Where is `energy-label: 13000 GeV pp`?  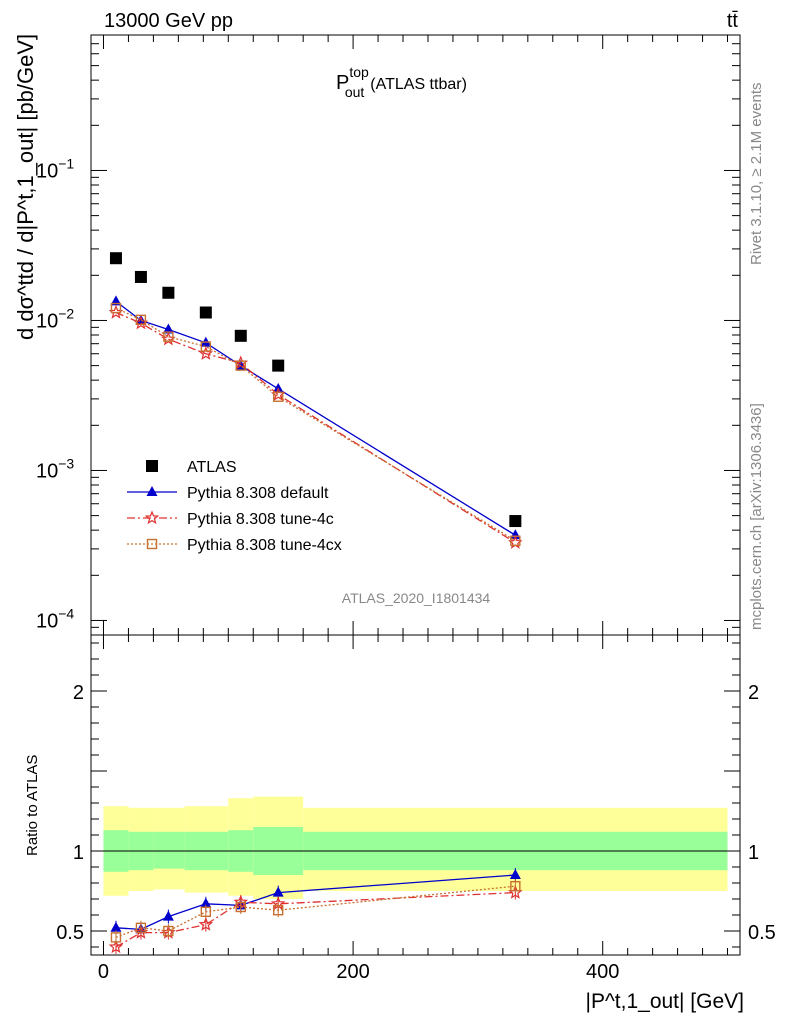
energy-label: 13000 GeV pp is located at coordinates (168, 21).